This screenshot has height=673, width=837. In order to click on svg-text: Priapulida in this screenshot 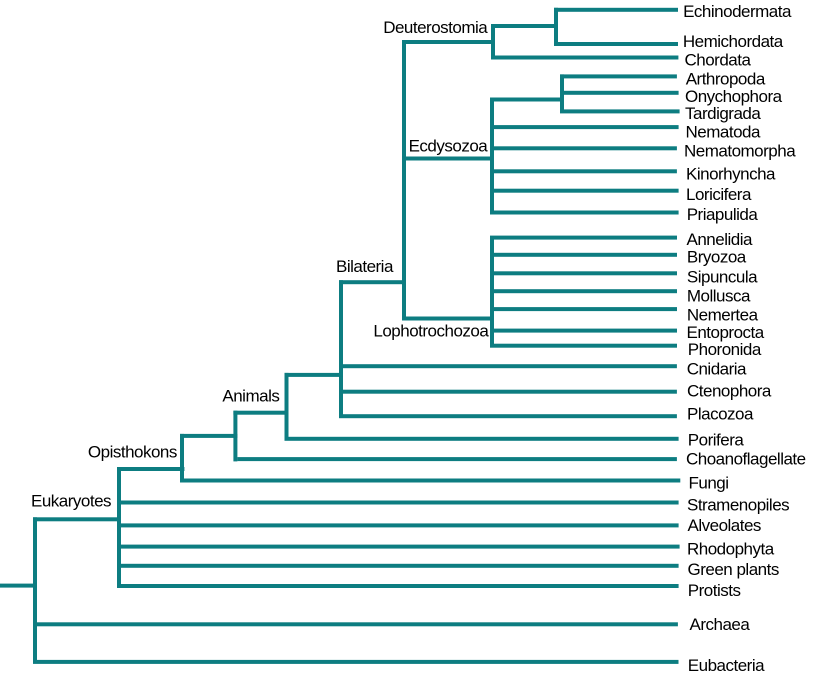, I will do `click(723, 214)`.